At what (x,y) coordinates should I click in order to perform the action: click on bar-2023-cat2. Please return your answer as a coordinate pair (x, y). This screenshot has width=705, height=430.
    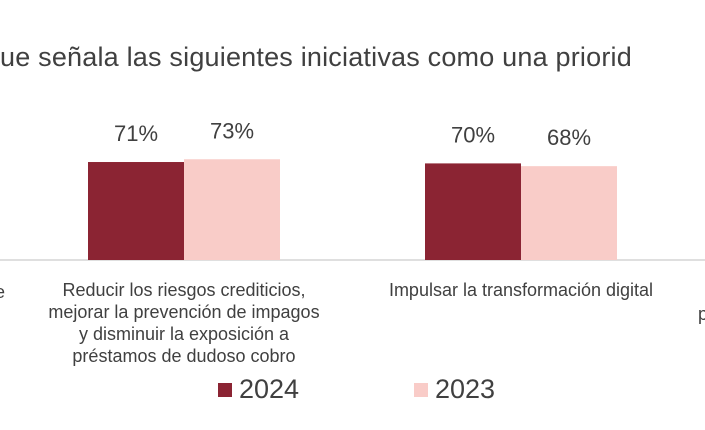
    Looking at the image, I should click on (569, 213).